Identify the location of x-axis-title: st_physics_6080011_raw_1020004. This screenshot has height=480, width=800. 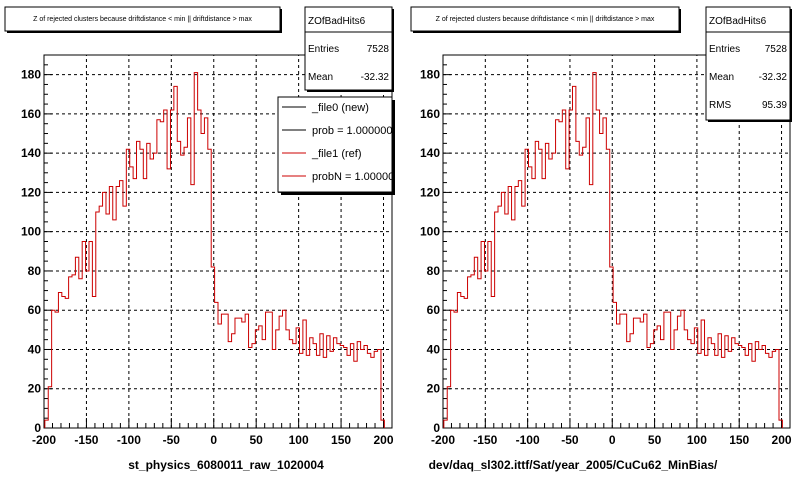
(226, 465).